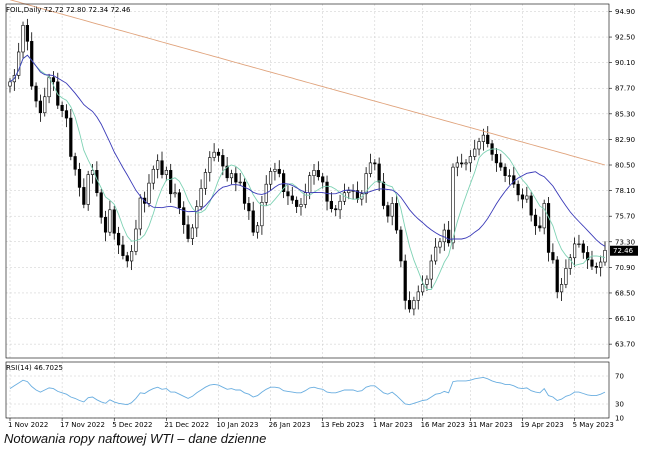  I want to click on x-tick-label: 5 Dec 2022, so click(132, 425).